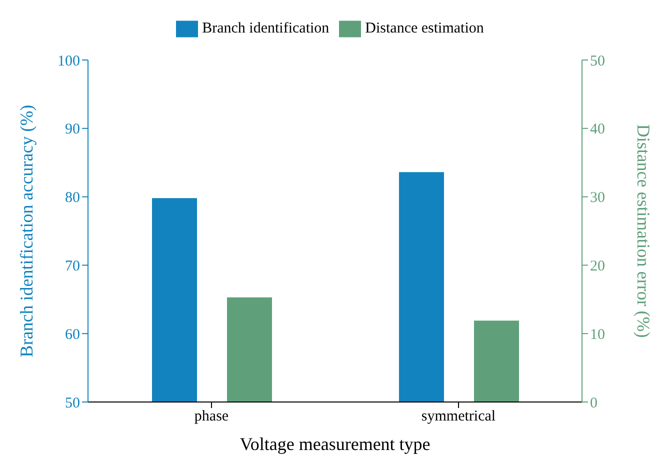  Describe the element at coordinates (72, 403) in the screenshot. I see `y-tick-label: 50` at that location.